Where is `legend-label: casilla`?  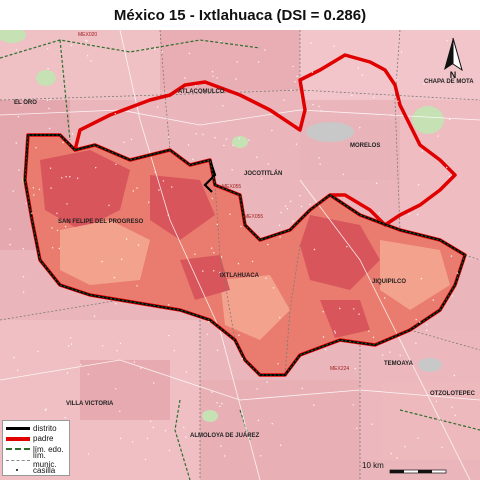
legend-label: casilla is located at coordinates (44, 470).